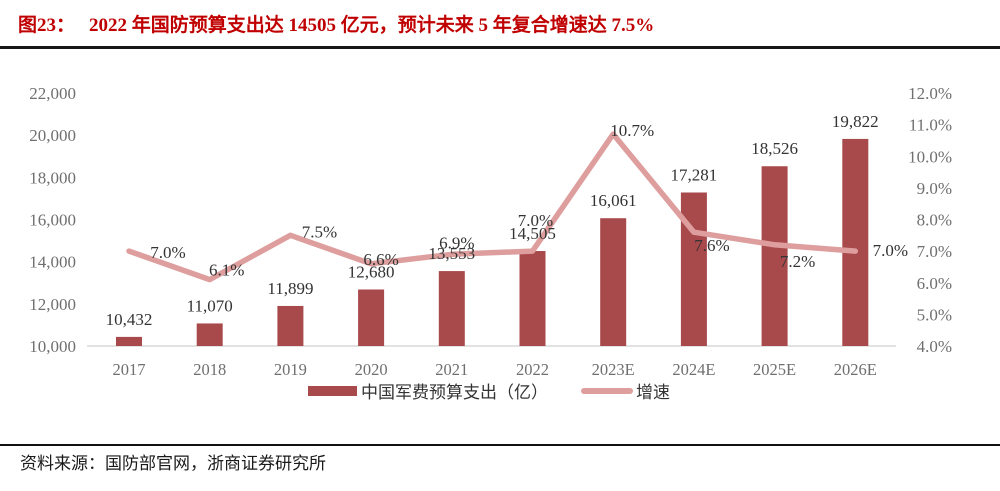 The height and width of the screenshot is (491, 1000). I want to click on chart-legend: 中国军费预算支出（亿） 增速, so click(500, 390).